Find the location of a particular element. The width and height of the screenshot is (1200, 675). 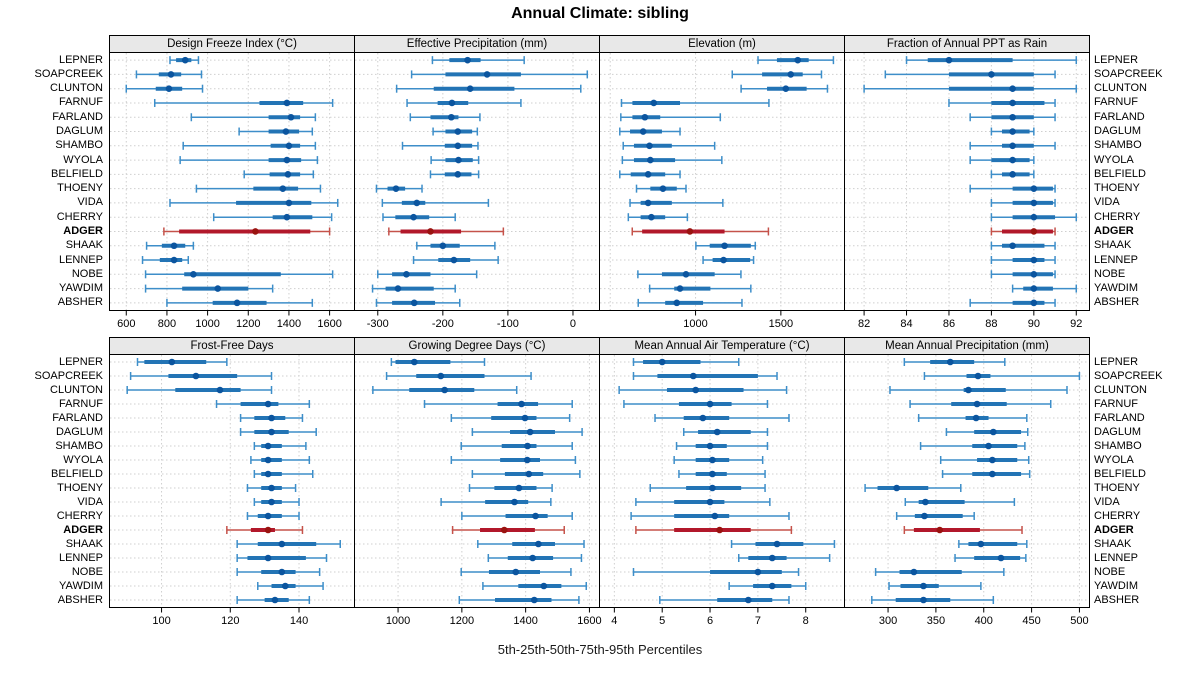

svg-text: -300 is located at coordinates (378, 324).